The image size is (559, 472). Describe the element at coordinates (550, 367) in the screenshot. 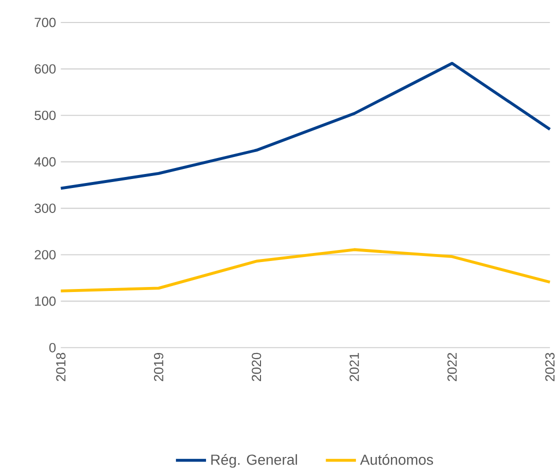

I see `x-tick-label: 2023` at that location.